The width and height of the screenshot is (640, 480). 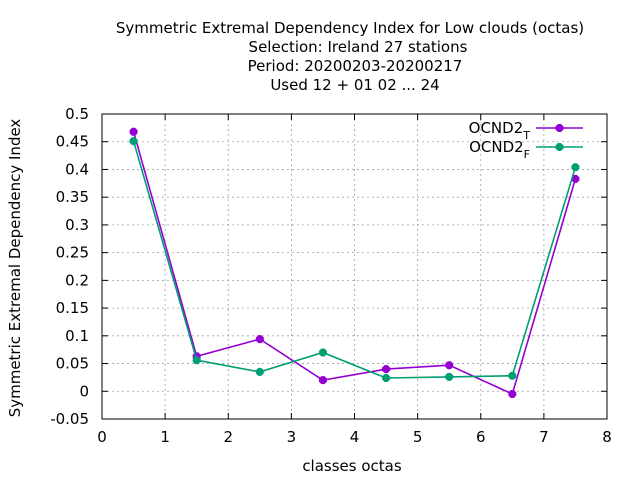 I want to click on title-line-2: Selection: Ireland 27 stations, so click(x=358, y=47).